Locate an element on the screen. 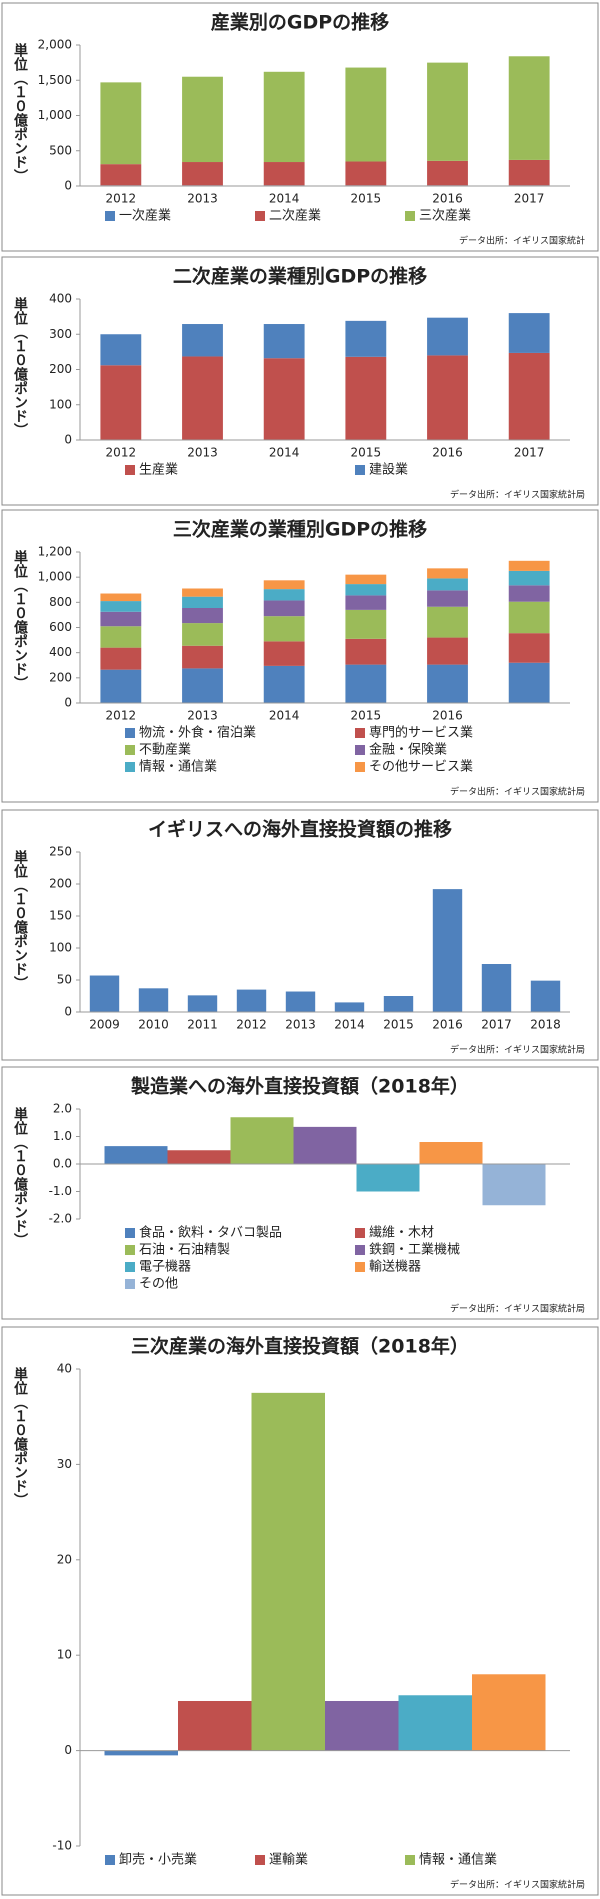 This screenshot has width=600, height=1899. y-tick-label: 40 is located at coordinates (64, 1369).